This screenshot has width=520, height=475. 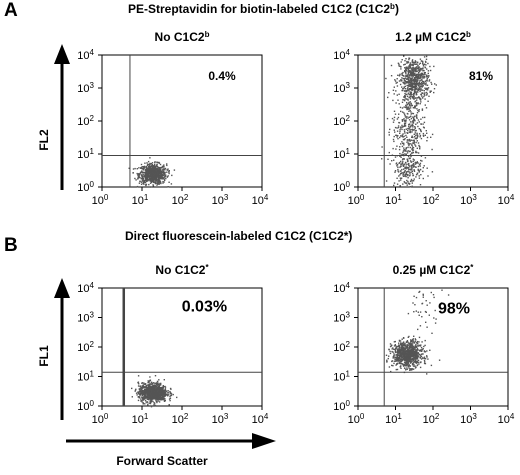 I want to click on x-tick-label: 10⁰, so click(x=356, y=419).